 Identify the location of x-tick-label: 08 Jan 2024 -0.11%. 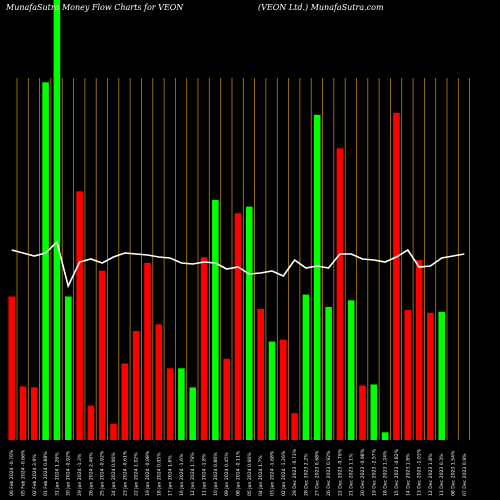
(239, 473).